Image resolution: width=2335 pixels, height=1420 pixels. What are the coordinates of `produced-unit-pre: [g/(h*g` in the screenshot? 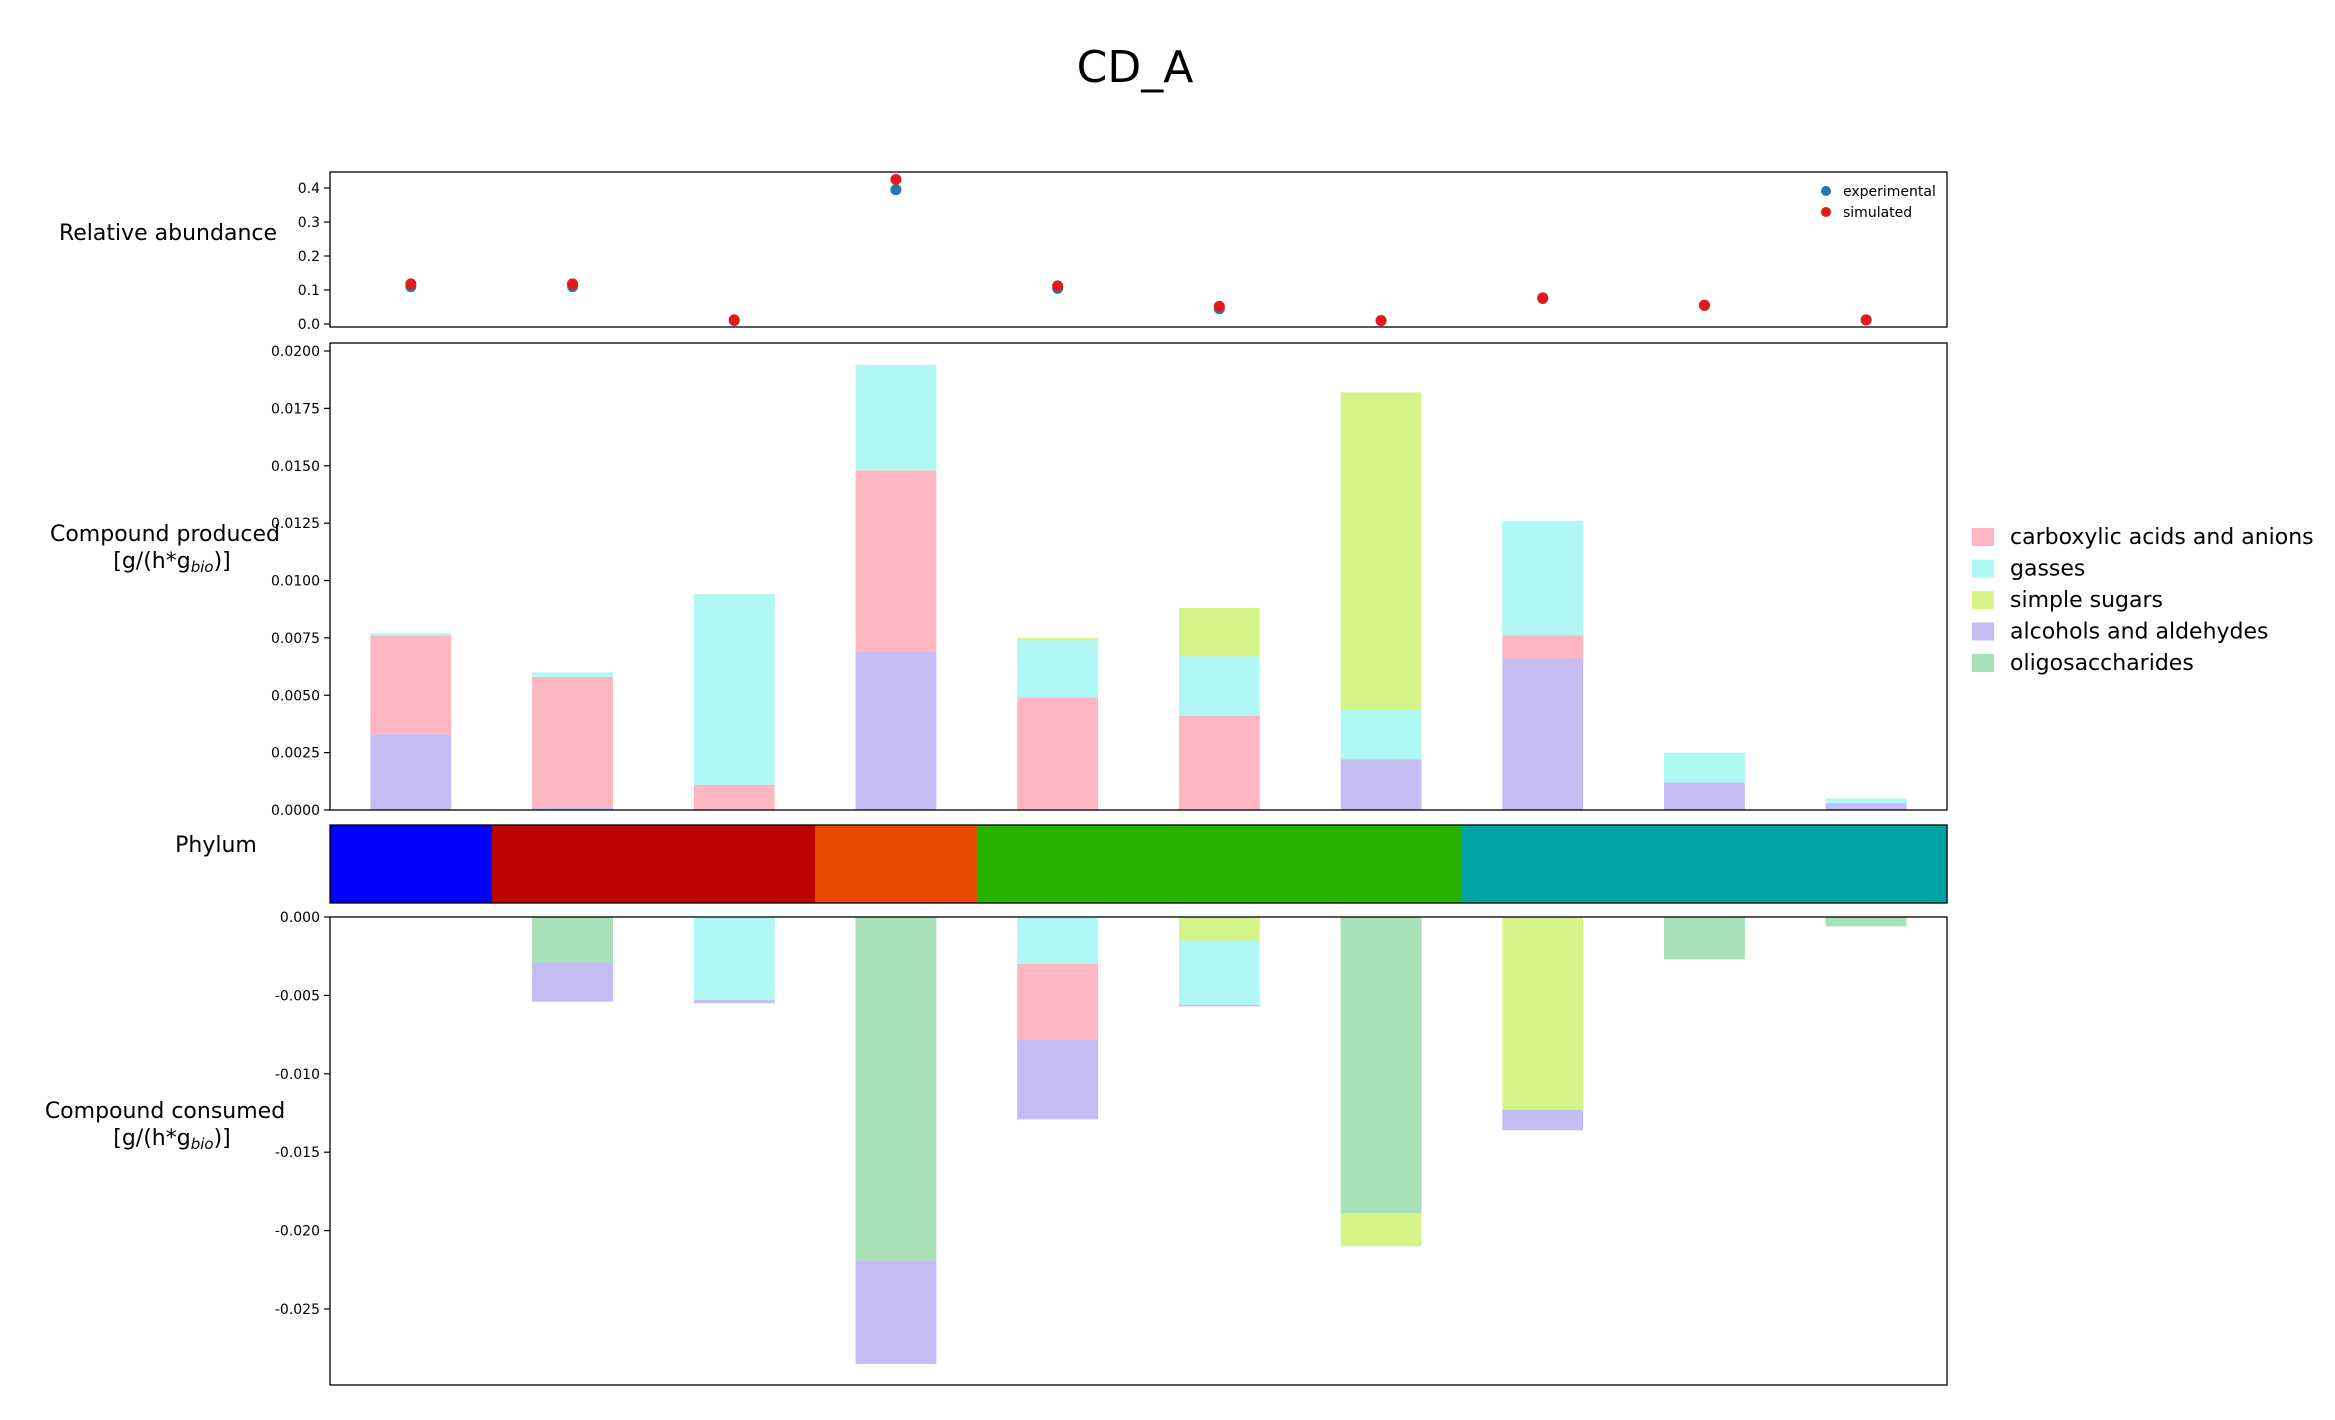 It's located at (151, 561).